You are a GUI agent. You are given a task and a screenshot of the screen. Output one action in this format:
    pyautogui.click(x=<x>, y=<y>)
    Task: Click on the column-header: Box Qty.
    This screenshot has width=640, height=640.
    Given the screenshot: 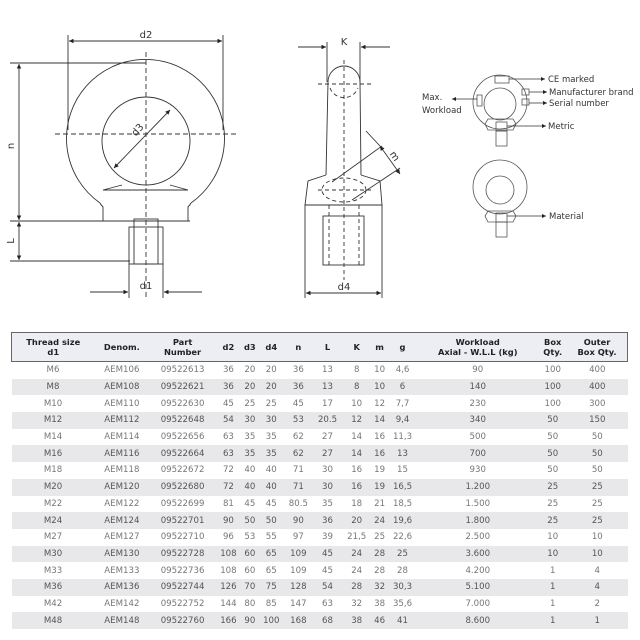 What is the action you would take?
    pyautogui.click(x=553, y=347)
    